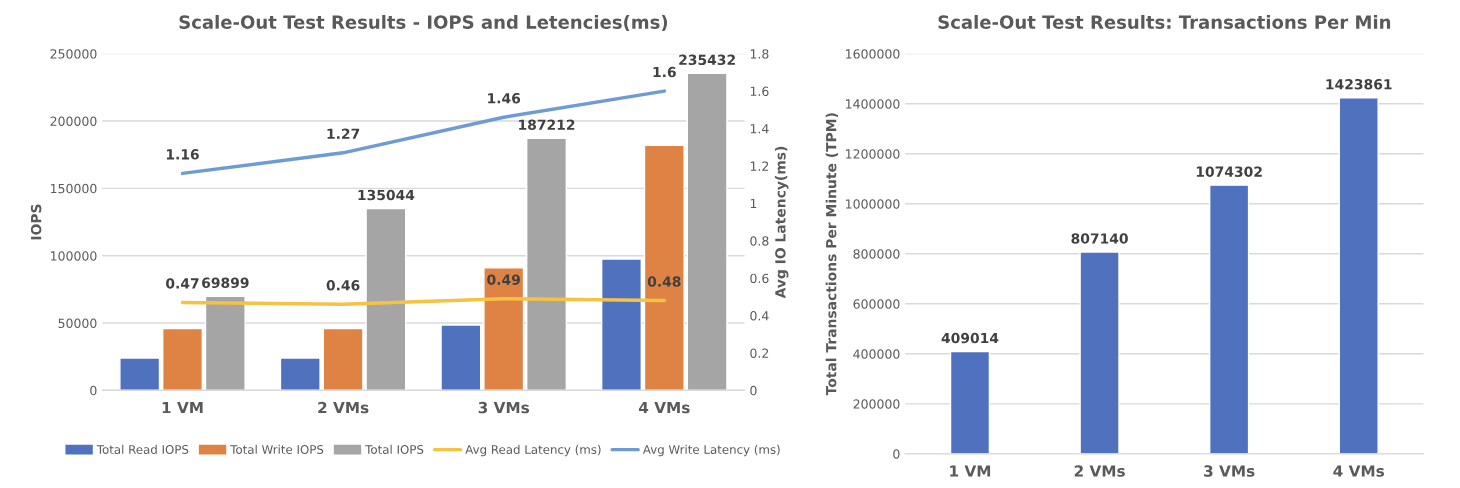 This screenshot has width=1460, height=488. Describe the element at coordinates (759, 54) in the screenshot. I see `y2-tick-label: 1.8` at that location.